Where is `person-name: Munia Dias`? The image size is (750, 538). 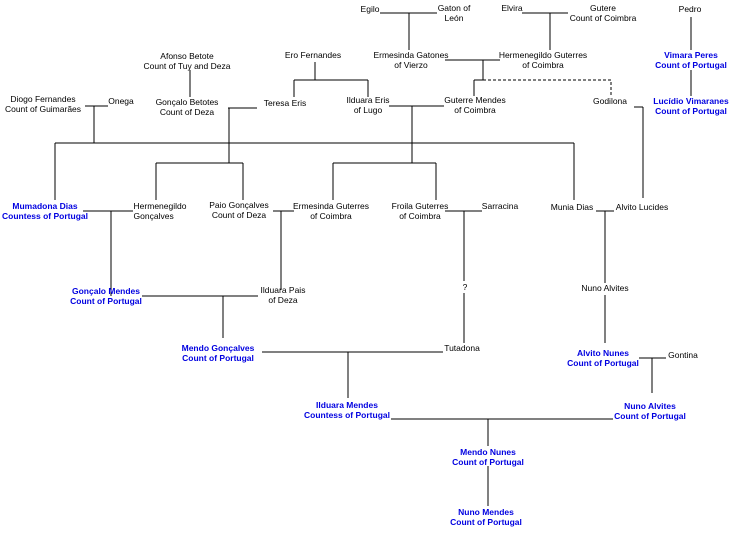
person-name: Munia Dias is located at coordinates (572, 207).